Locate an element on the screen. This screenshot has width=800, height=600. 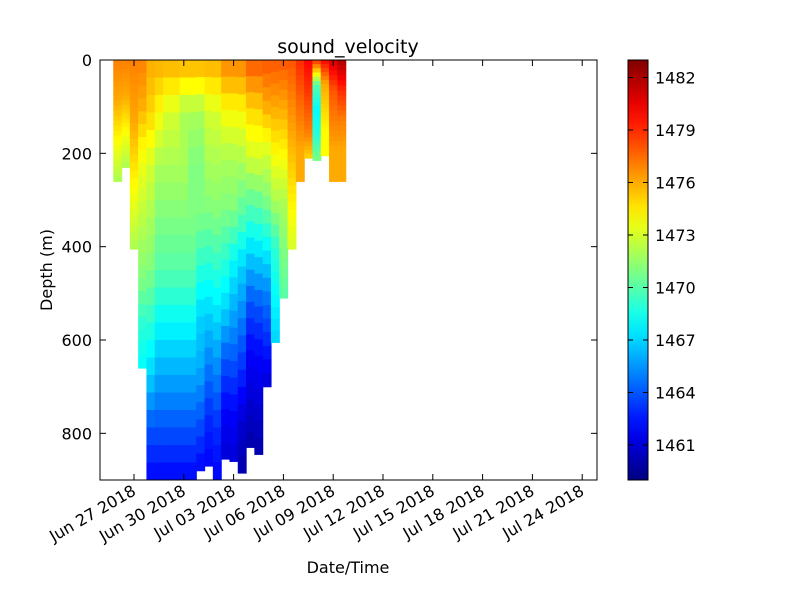
colorbar-ticks: 1461 1464 1467 1470 1473 1476 1479 1482 is located at coordinates (662, 262).